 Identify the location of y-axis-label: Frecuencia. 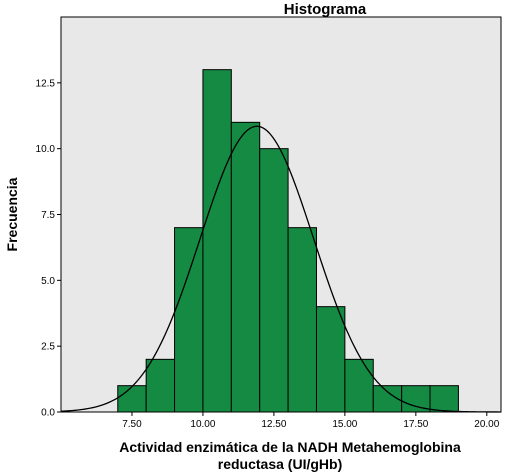
(12, 214).